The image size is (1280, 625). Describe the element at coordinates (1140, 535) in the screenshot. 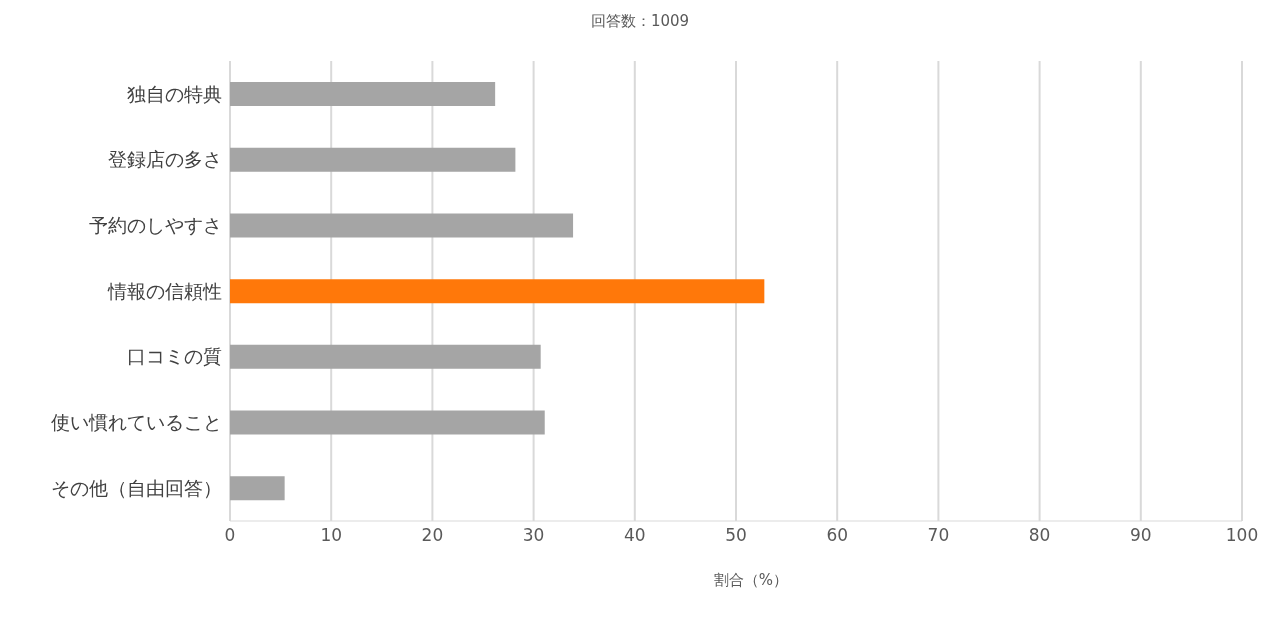

I see `x-tick-label: 90` at that location.